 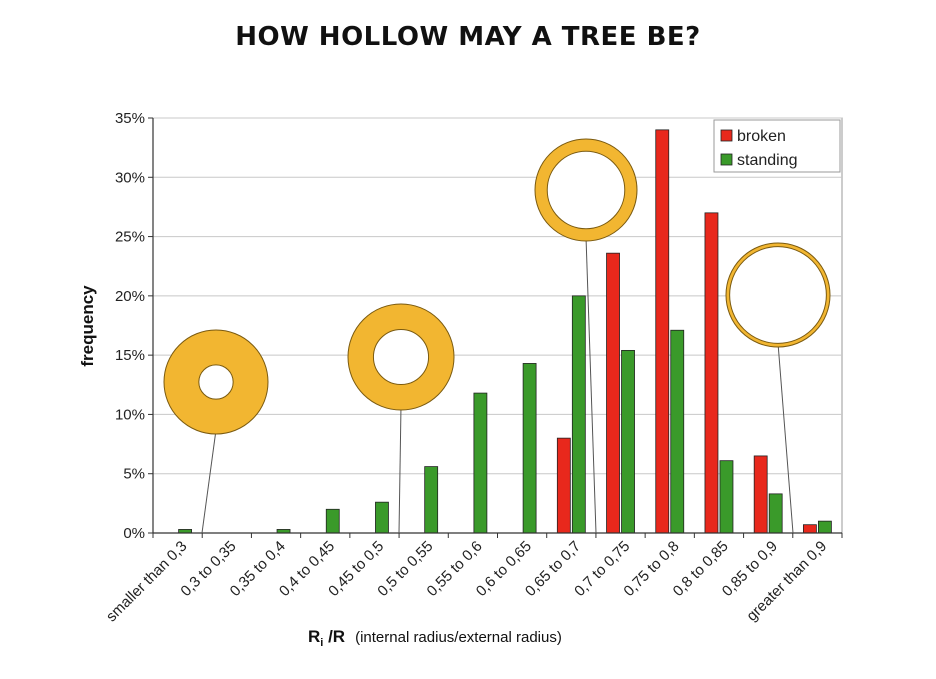 I want to click on y-tick-label: 30%, so click(x=130, y=177).